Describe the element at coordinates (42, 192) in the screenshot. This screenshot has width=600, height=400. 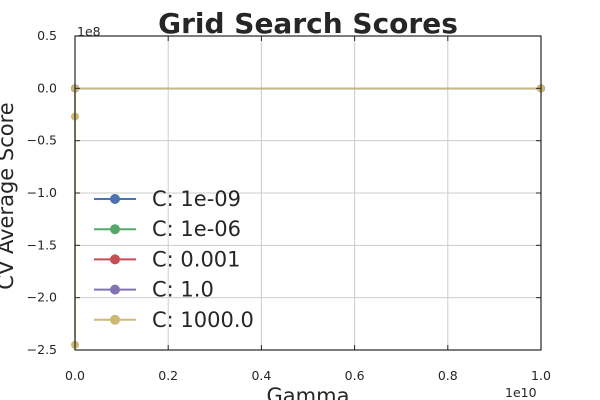
I see `y-tick-label: −1.0` at that location.